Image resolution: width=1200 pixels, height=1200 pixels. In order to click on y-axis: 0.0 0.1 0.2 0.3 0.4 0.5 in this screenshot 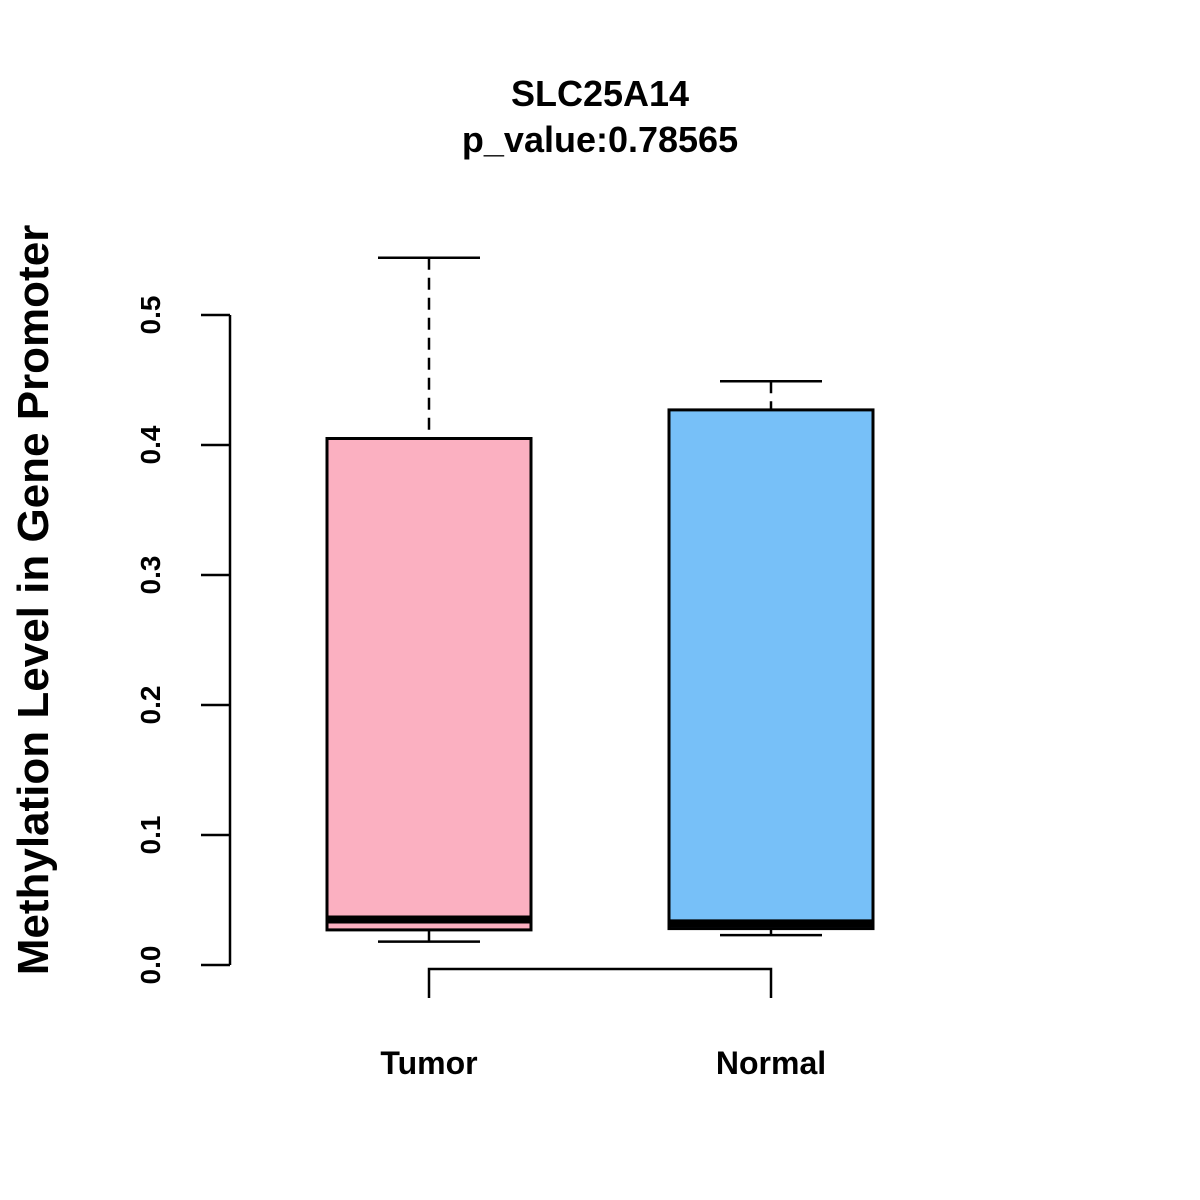, I will do `click(183, 640)`.